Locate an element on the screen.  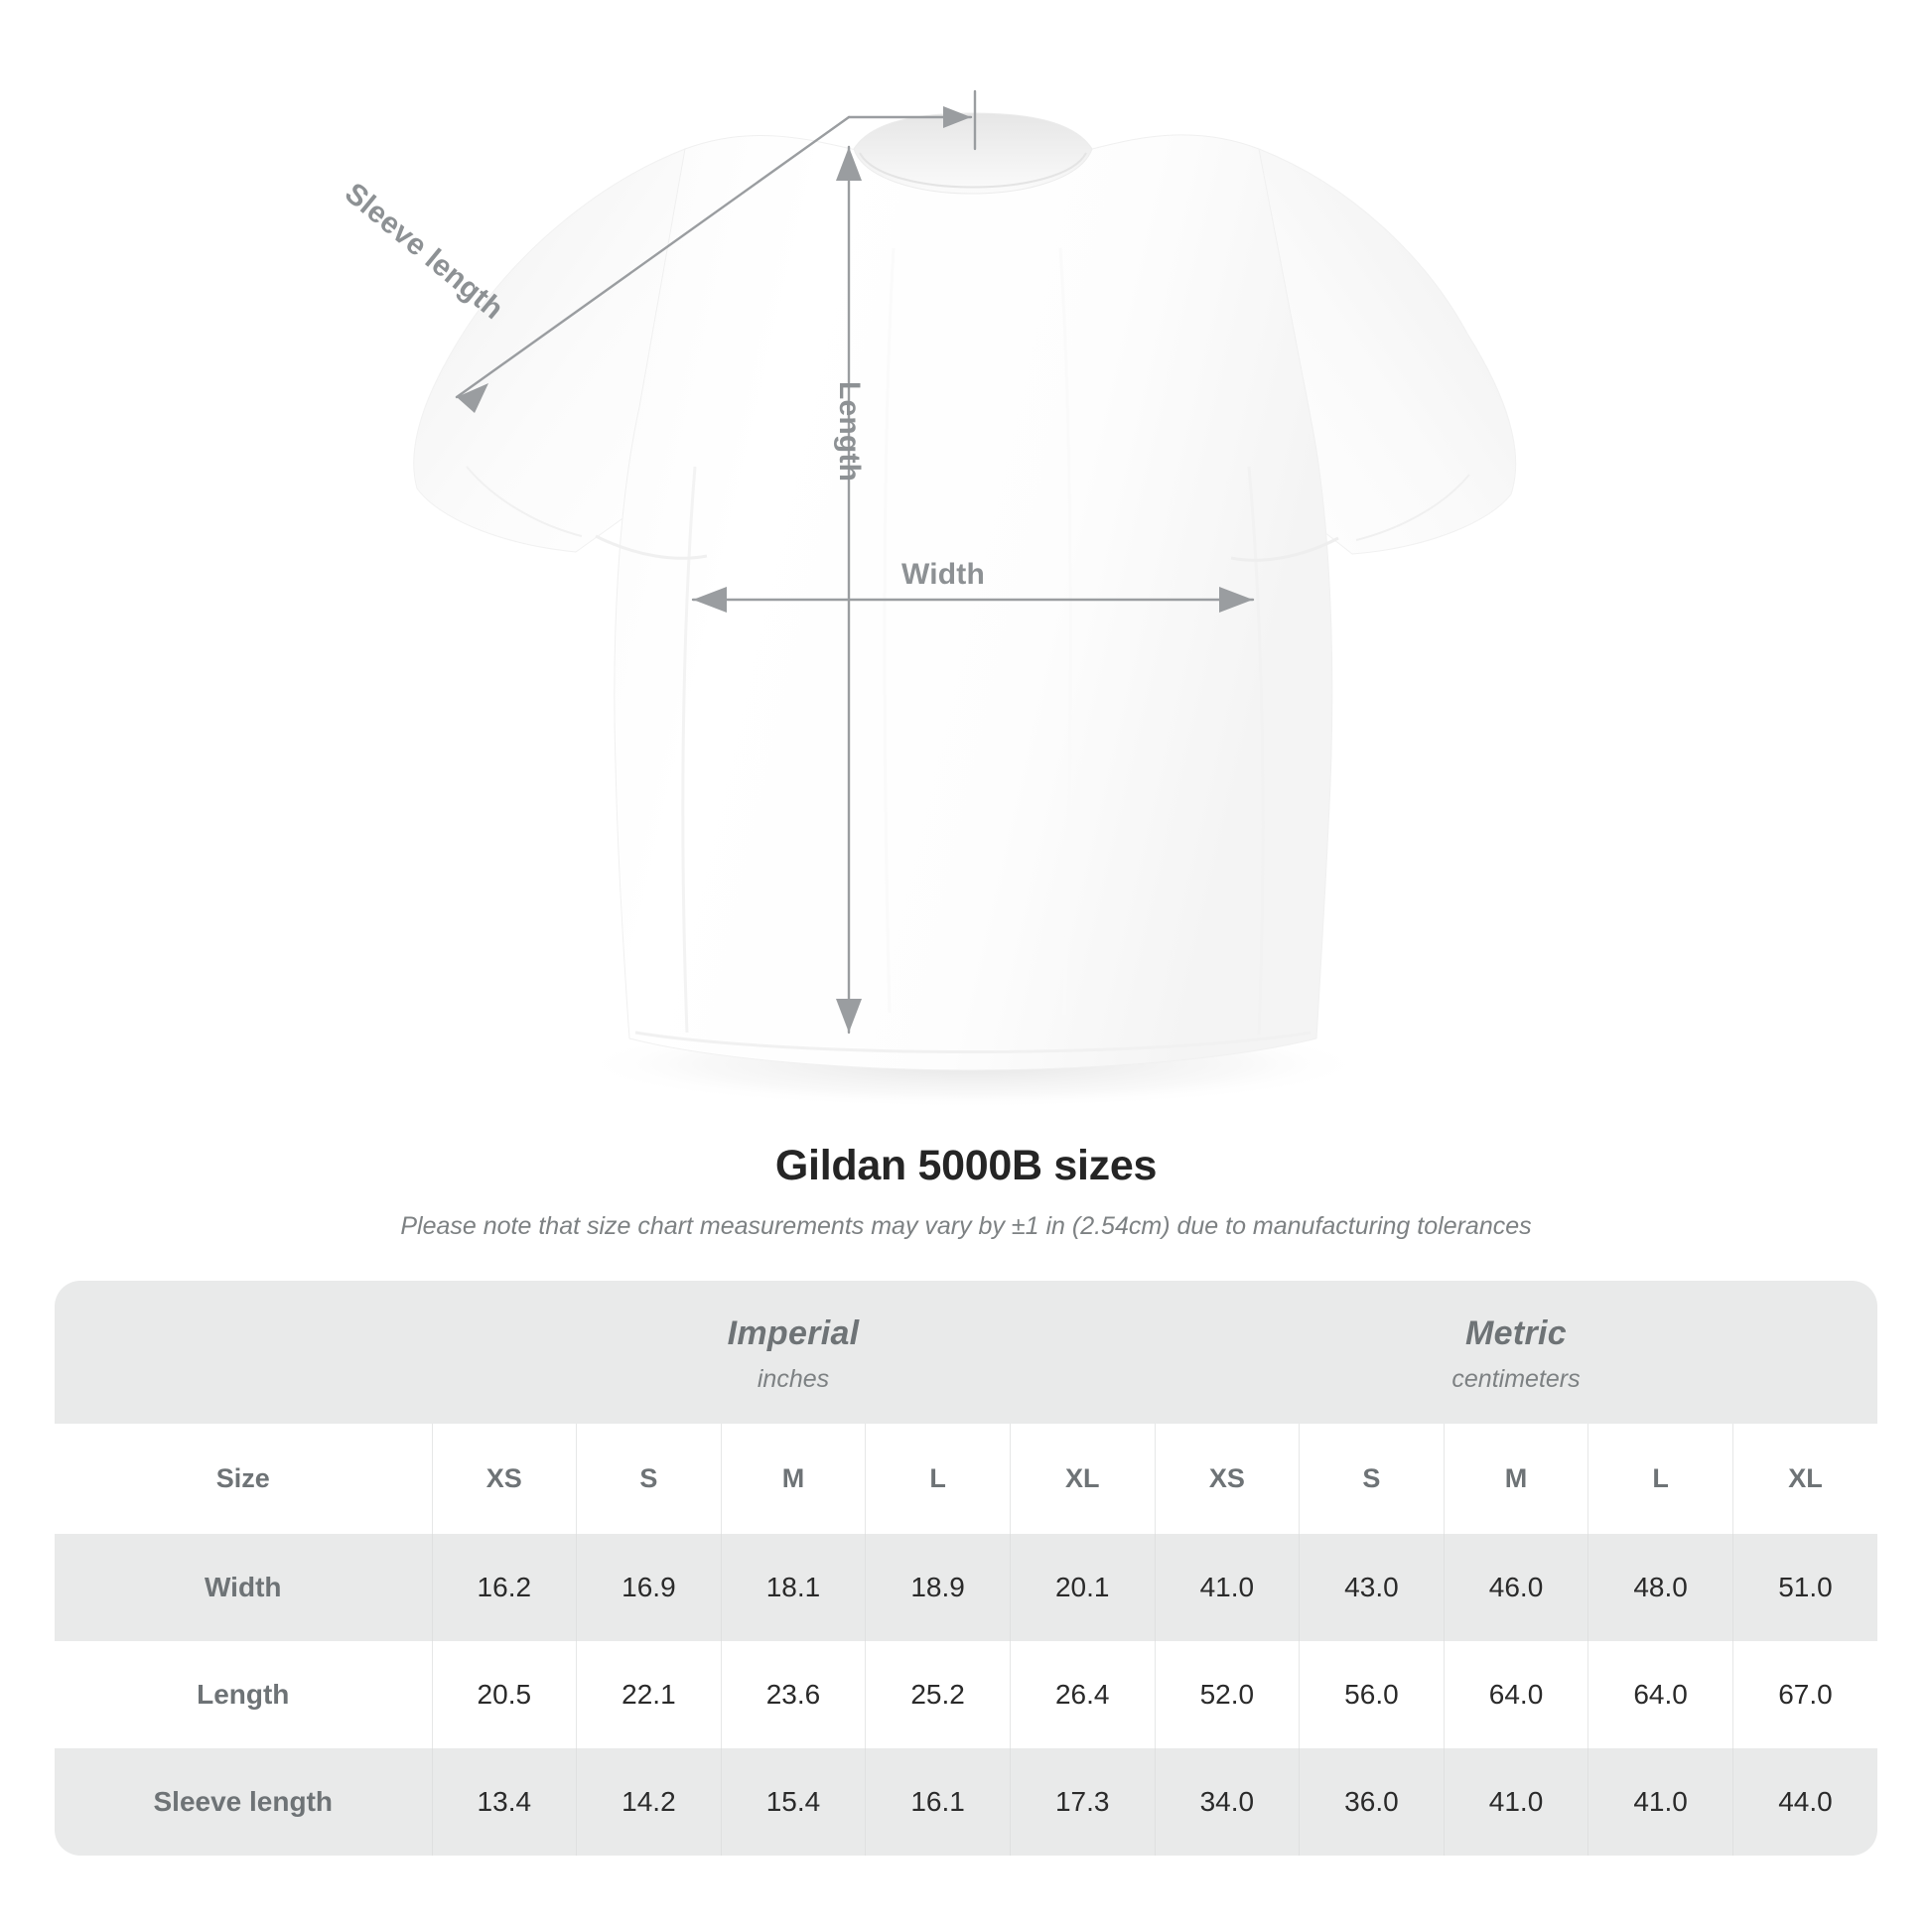
cell-length-imperial-m: 23.6 is located at coordinates (793, 1695).